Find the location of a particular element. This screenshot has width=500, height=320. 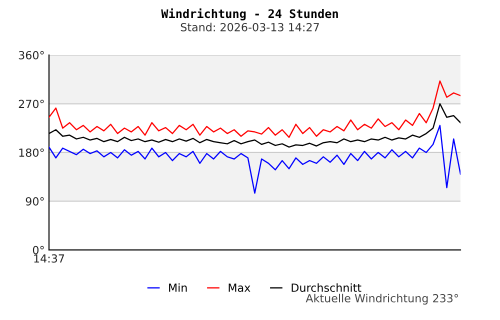

legend-label: Durchschnitt is located at coordinates (327, 287).